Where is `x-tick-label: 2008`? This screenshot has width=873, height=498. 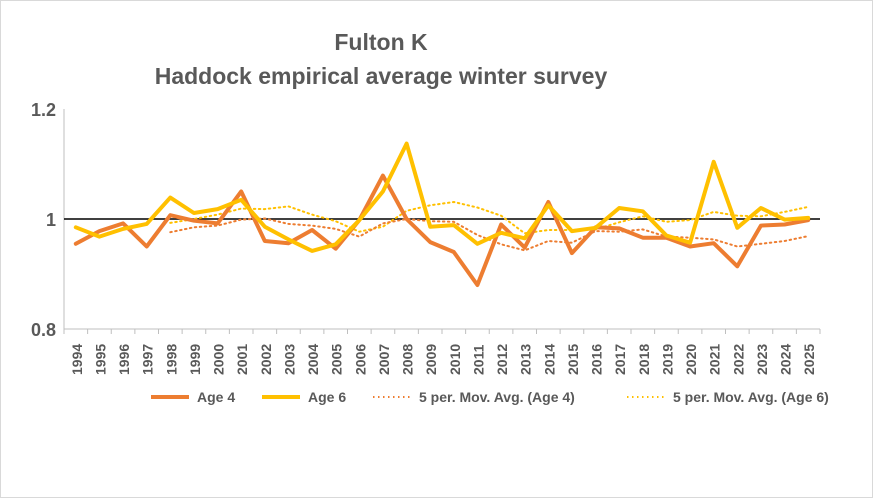
x-tick-label: 2008 is located at coordinates (408, 359).